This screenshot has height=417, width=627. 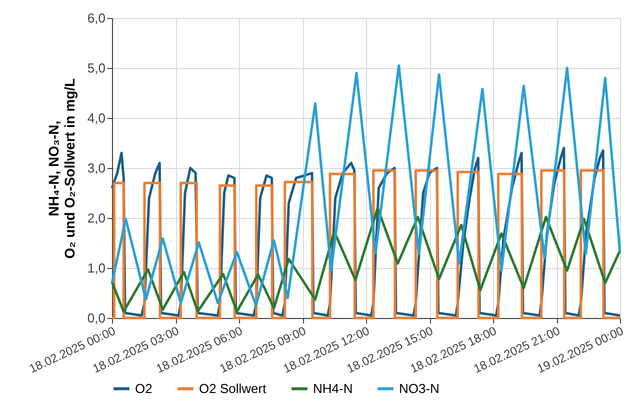 What do you see at coordinates (333, 388) in the screenshot?
I see `legend-label: NH4-N` at bounding box center [333, 388].